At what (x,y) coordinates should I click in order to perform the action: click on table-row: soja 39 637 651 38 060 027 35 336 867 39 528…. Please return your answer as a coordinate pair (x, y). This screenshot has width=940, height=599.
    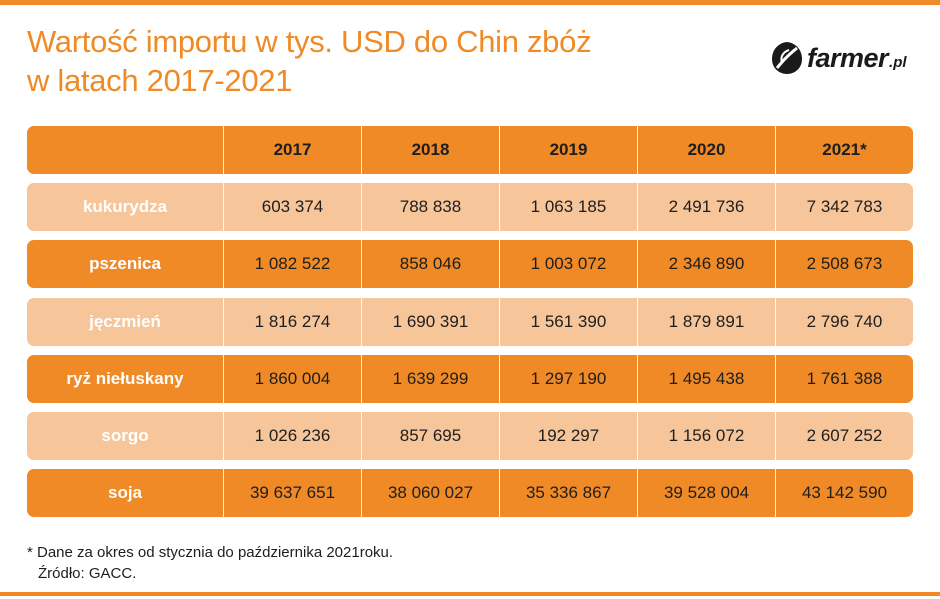
    Looking at the image, I should click on (470, 493).